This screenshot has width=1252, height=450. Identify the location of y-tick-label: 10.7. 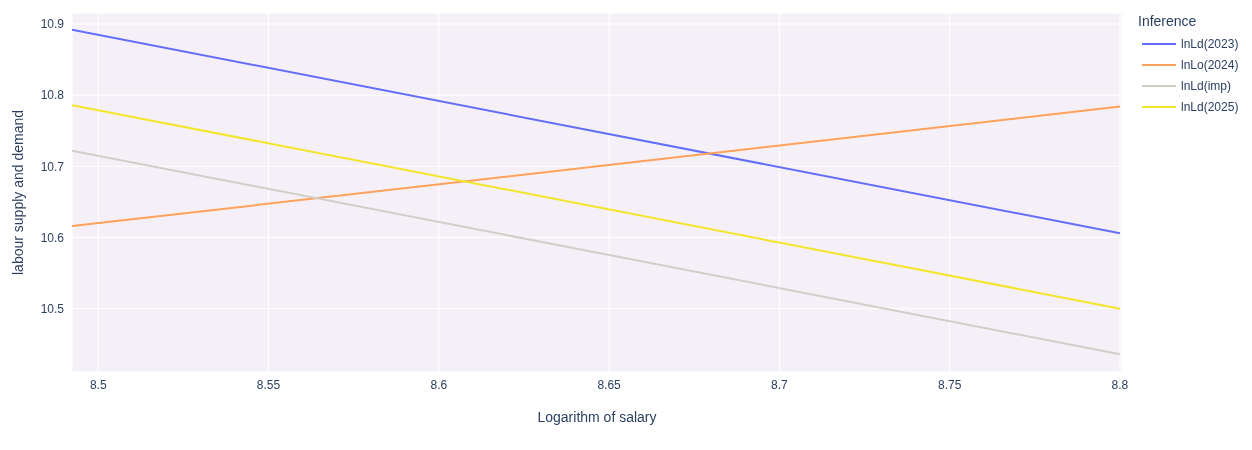
(52, 166).